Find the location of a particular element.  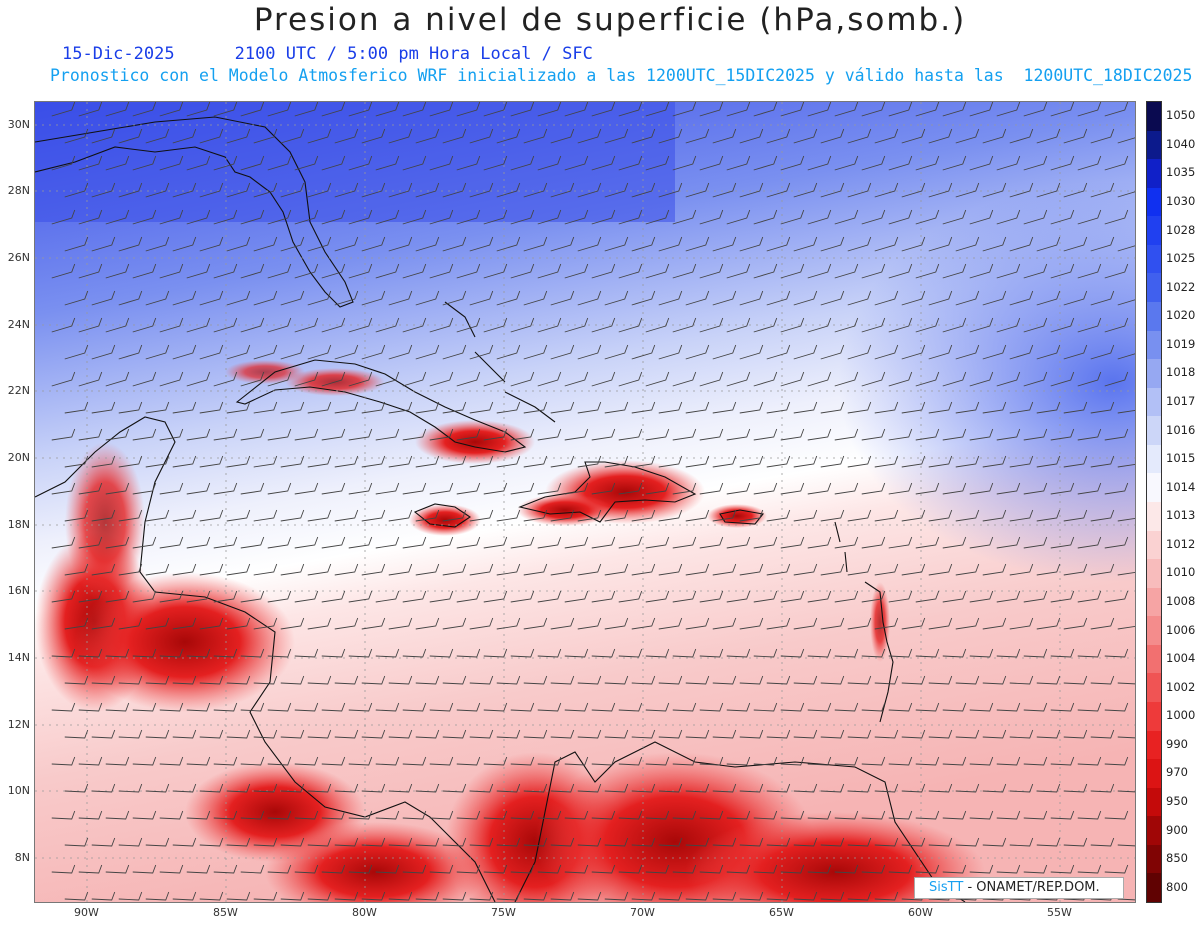

lat-label-26n: 26N is located at coordinates (18, 257).